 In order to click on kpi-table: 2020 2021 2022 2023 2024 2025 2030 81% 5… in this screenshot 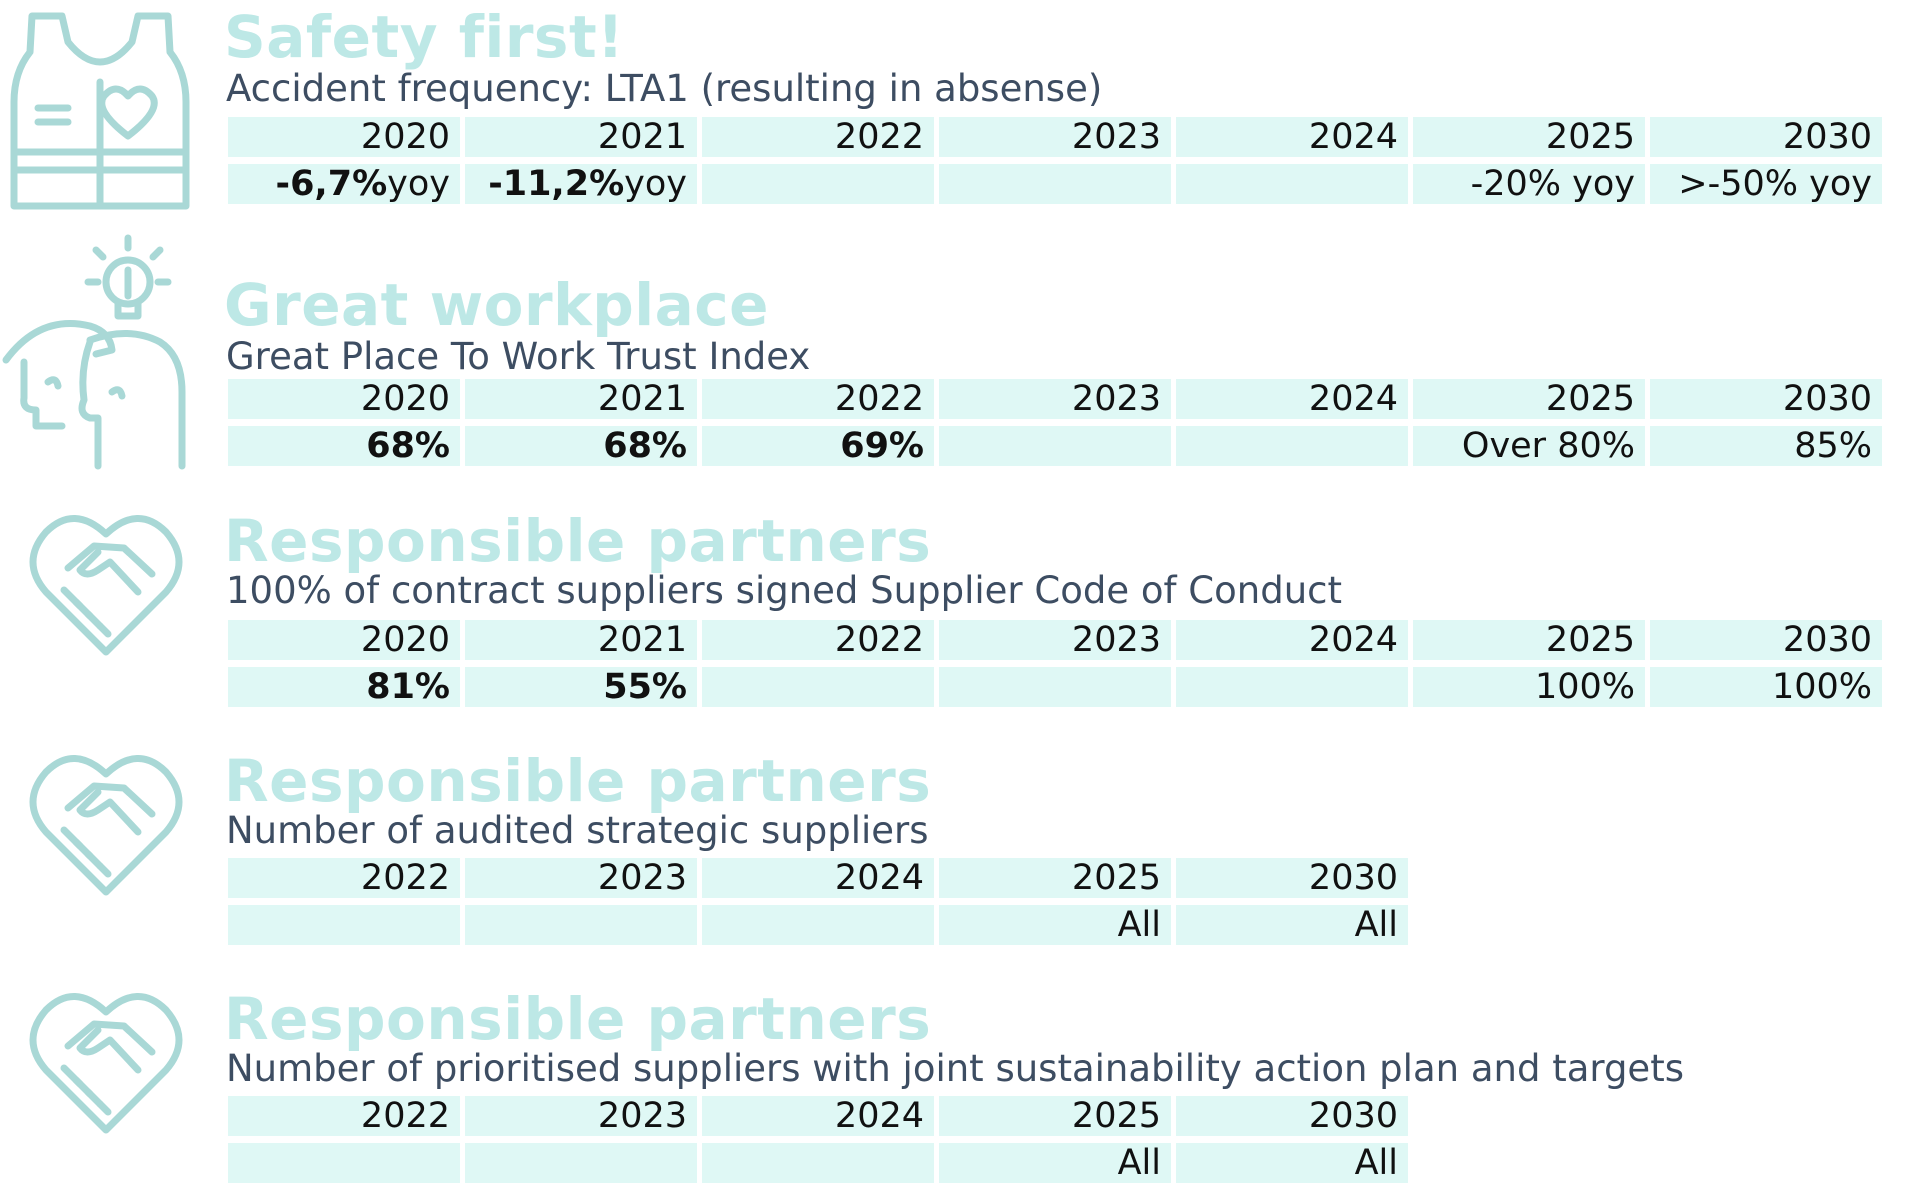, I will do `click(1057, 663)`.